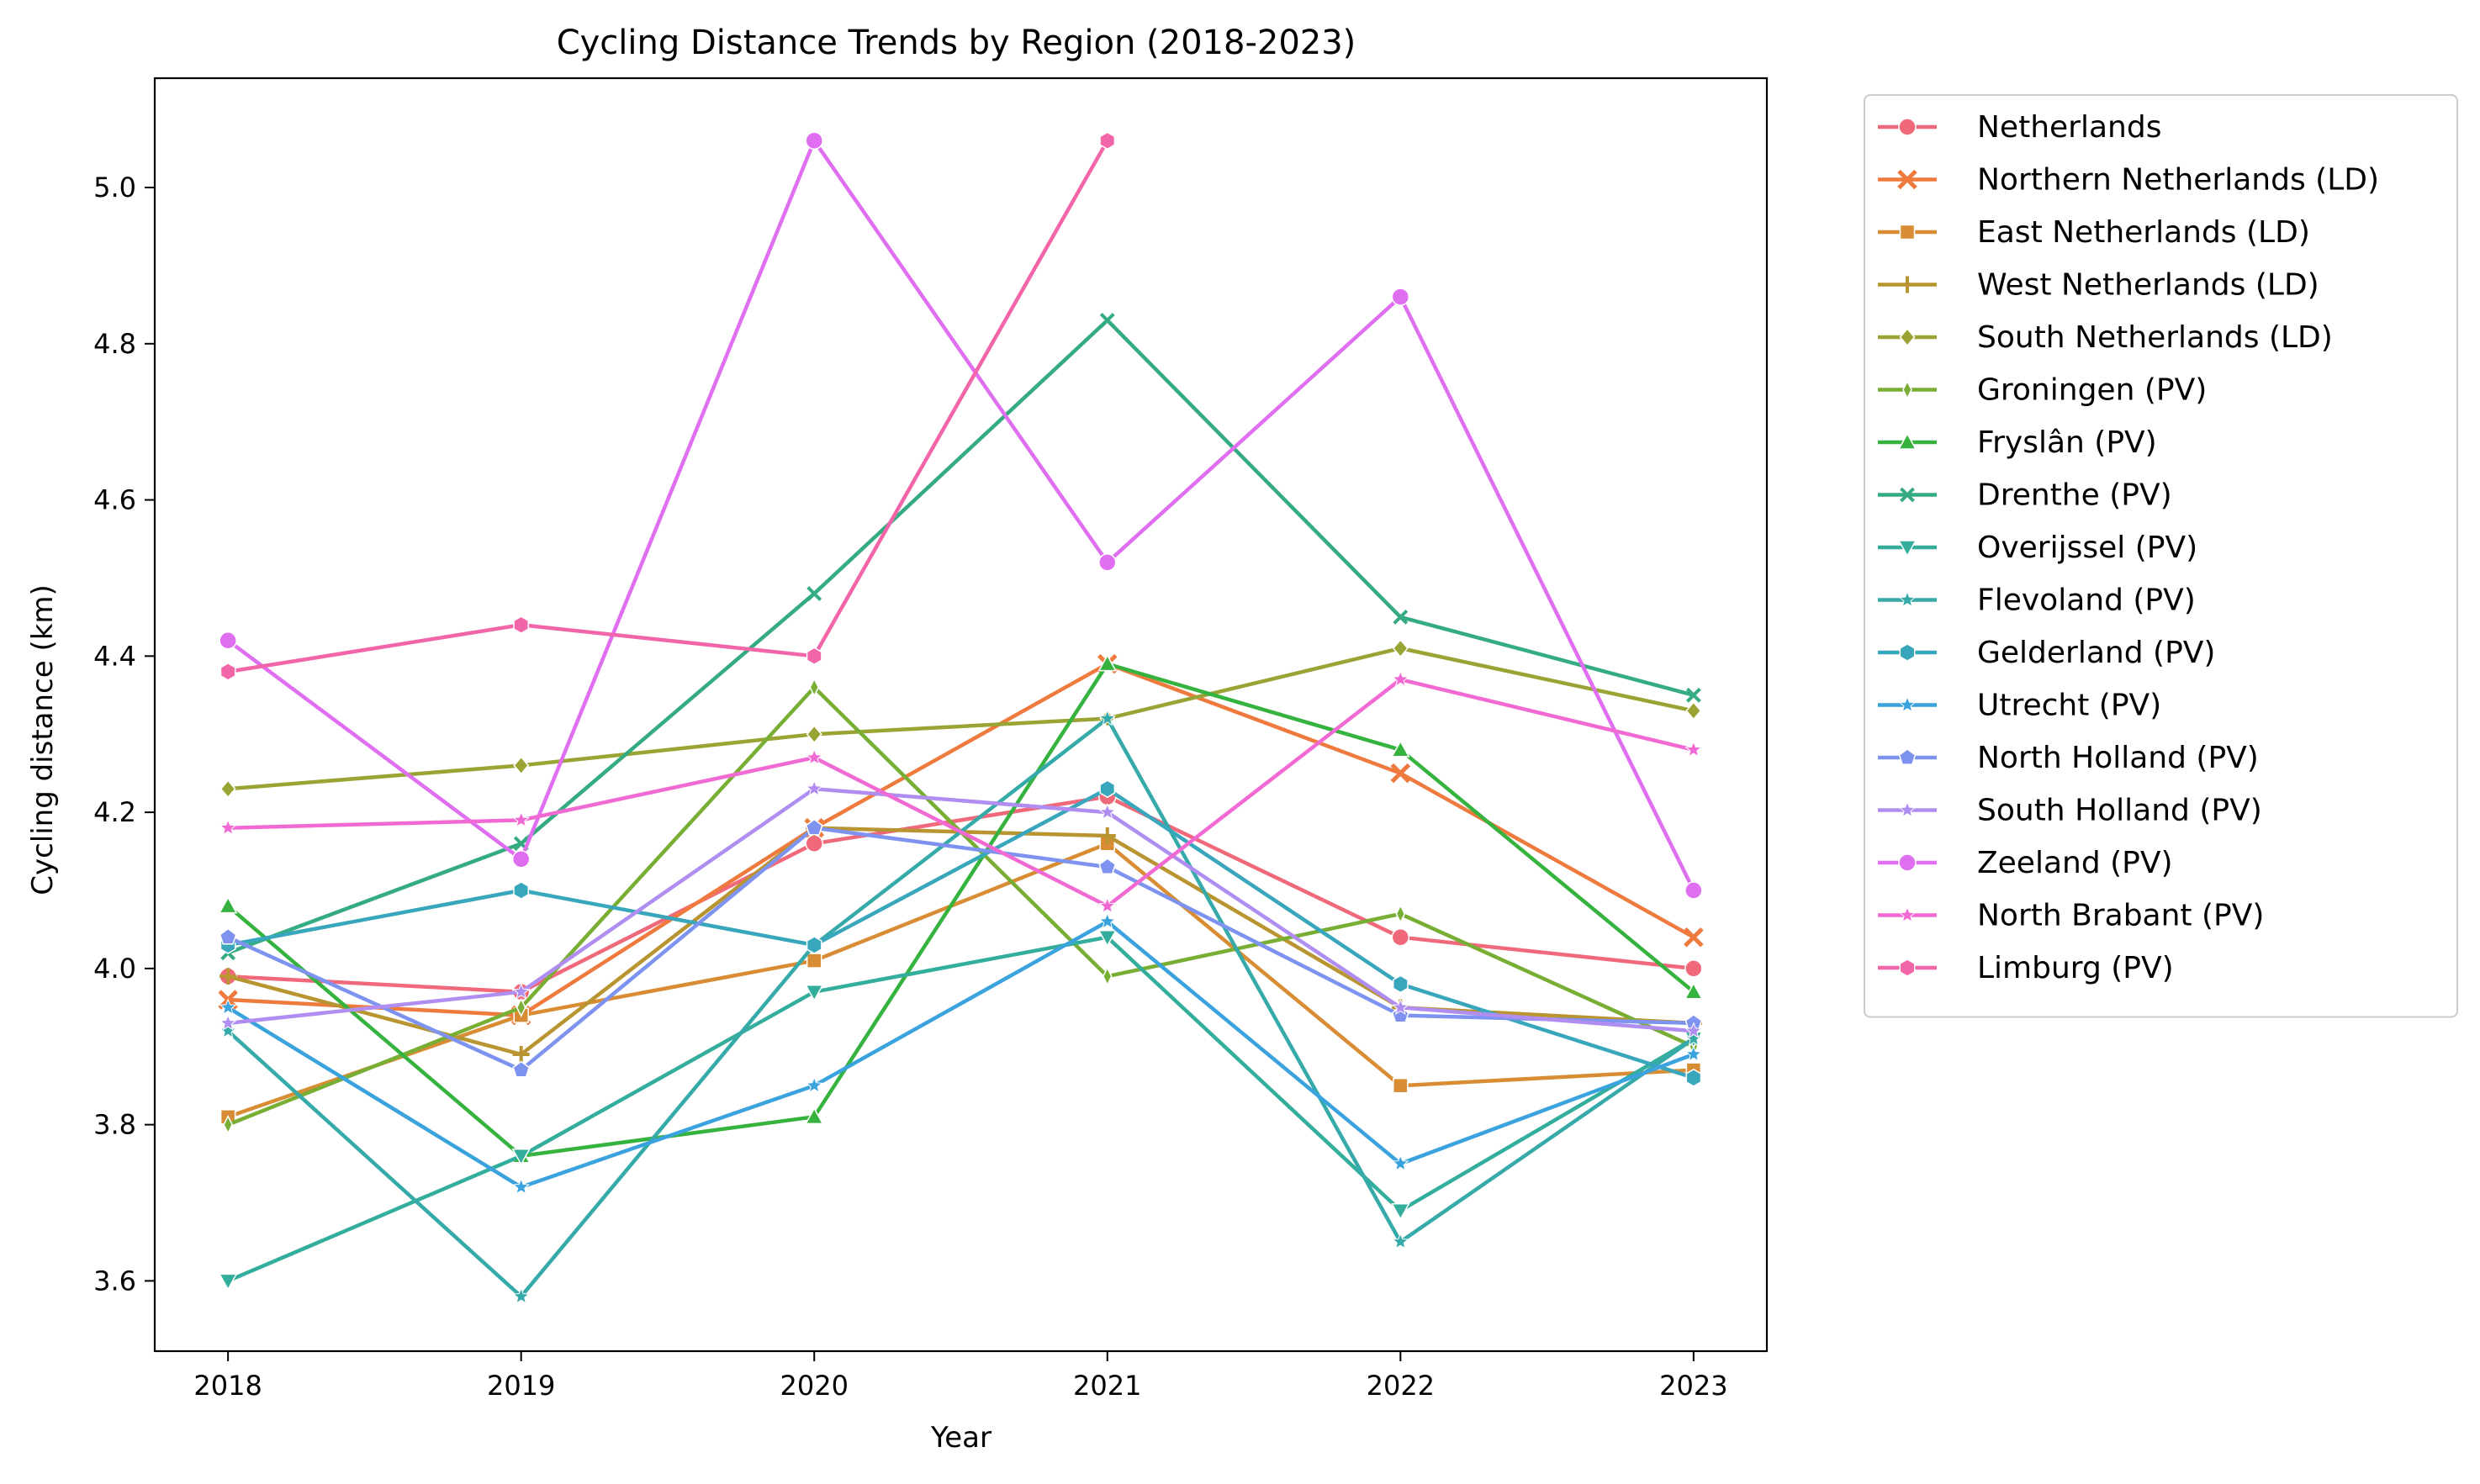 The image size is (2480, 1484). I want to click on data-point-groningen-pv-2018, so click(228, 1124).